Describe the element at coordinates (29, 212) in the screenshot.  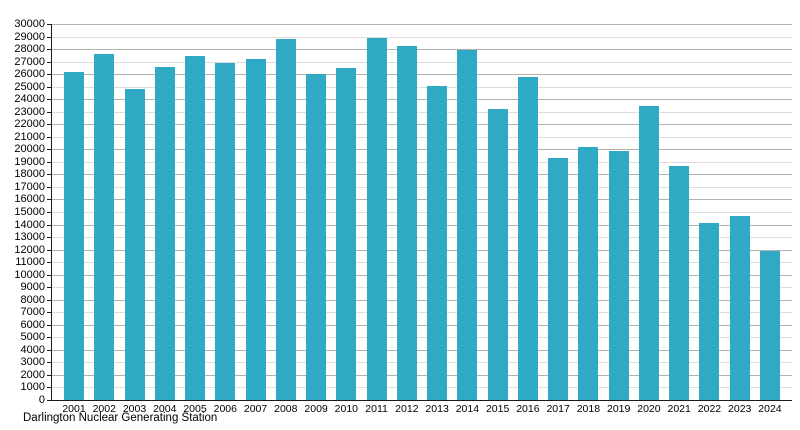
I see `y-axis-label-15000: 15000` at that location.